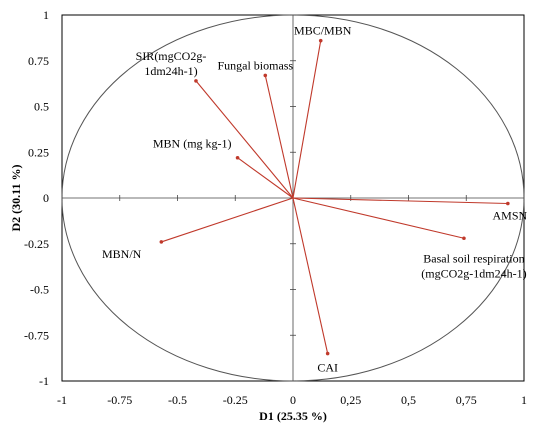 This screenshot has height=428, width=550. Describe the element at coordinates (171, 56) in the screenshot. I see `vector-label-line: SIR(mgCO2g-` at that location.